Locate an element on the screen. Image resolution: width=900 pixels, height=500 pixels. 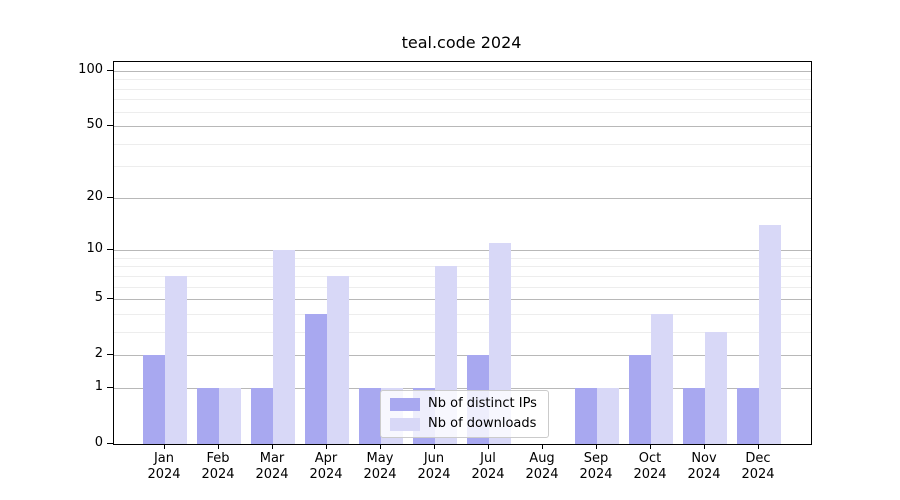
x-tick-label: Nov 2024 is located at coordinates (704, 466).